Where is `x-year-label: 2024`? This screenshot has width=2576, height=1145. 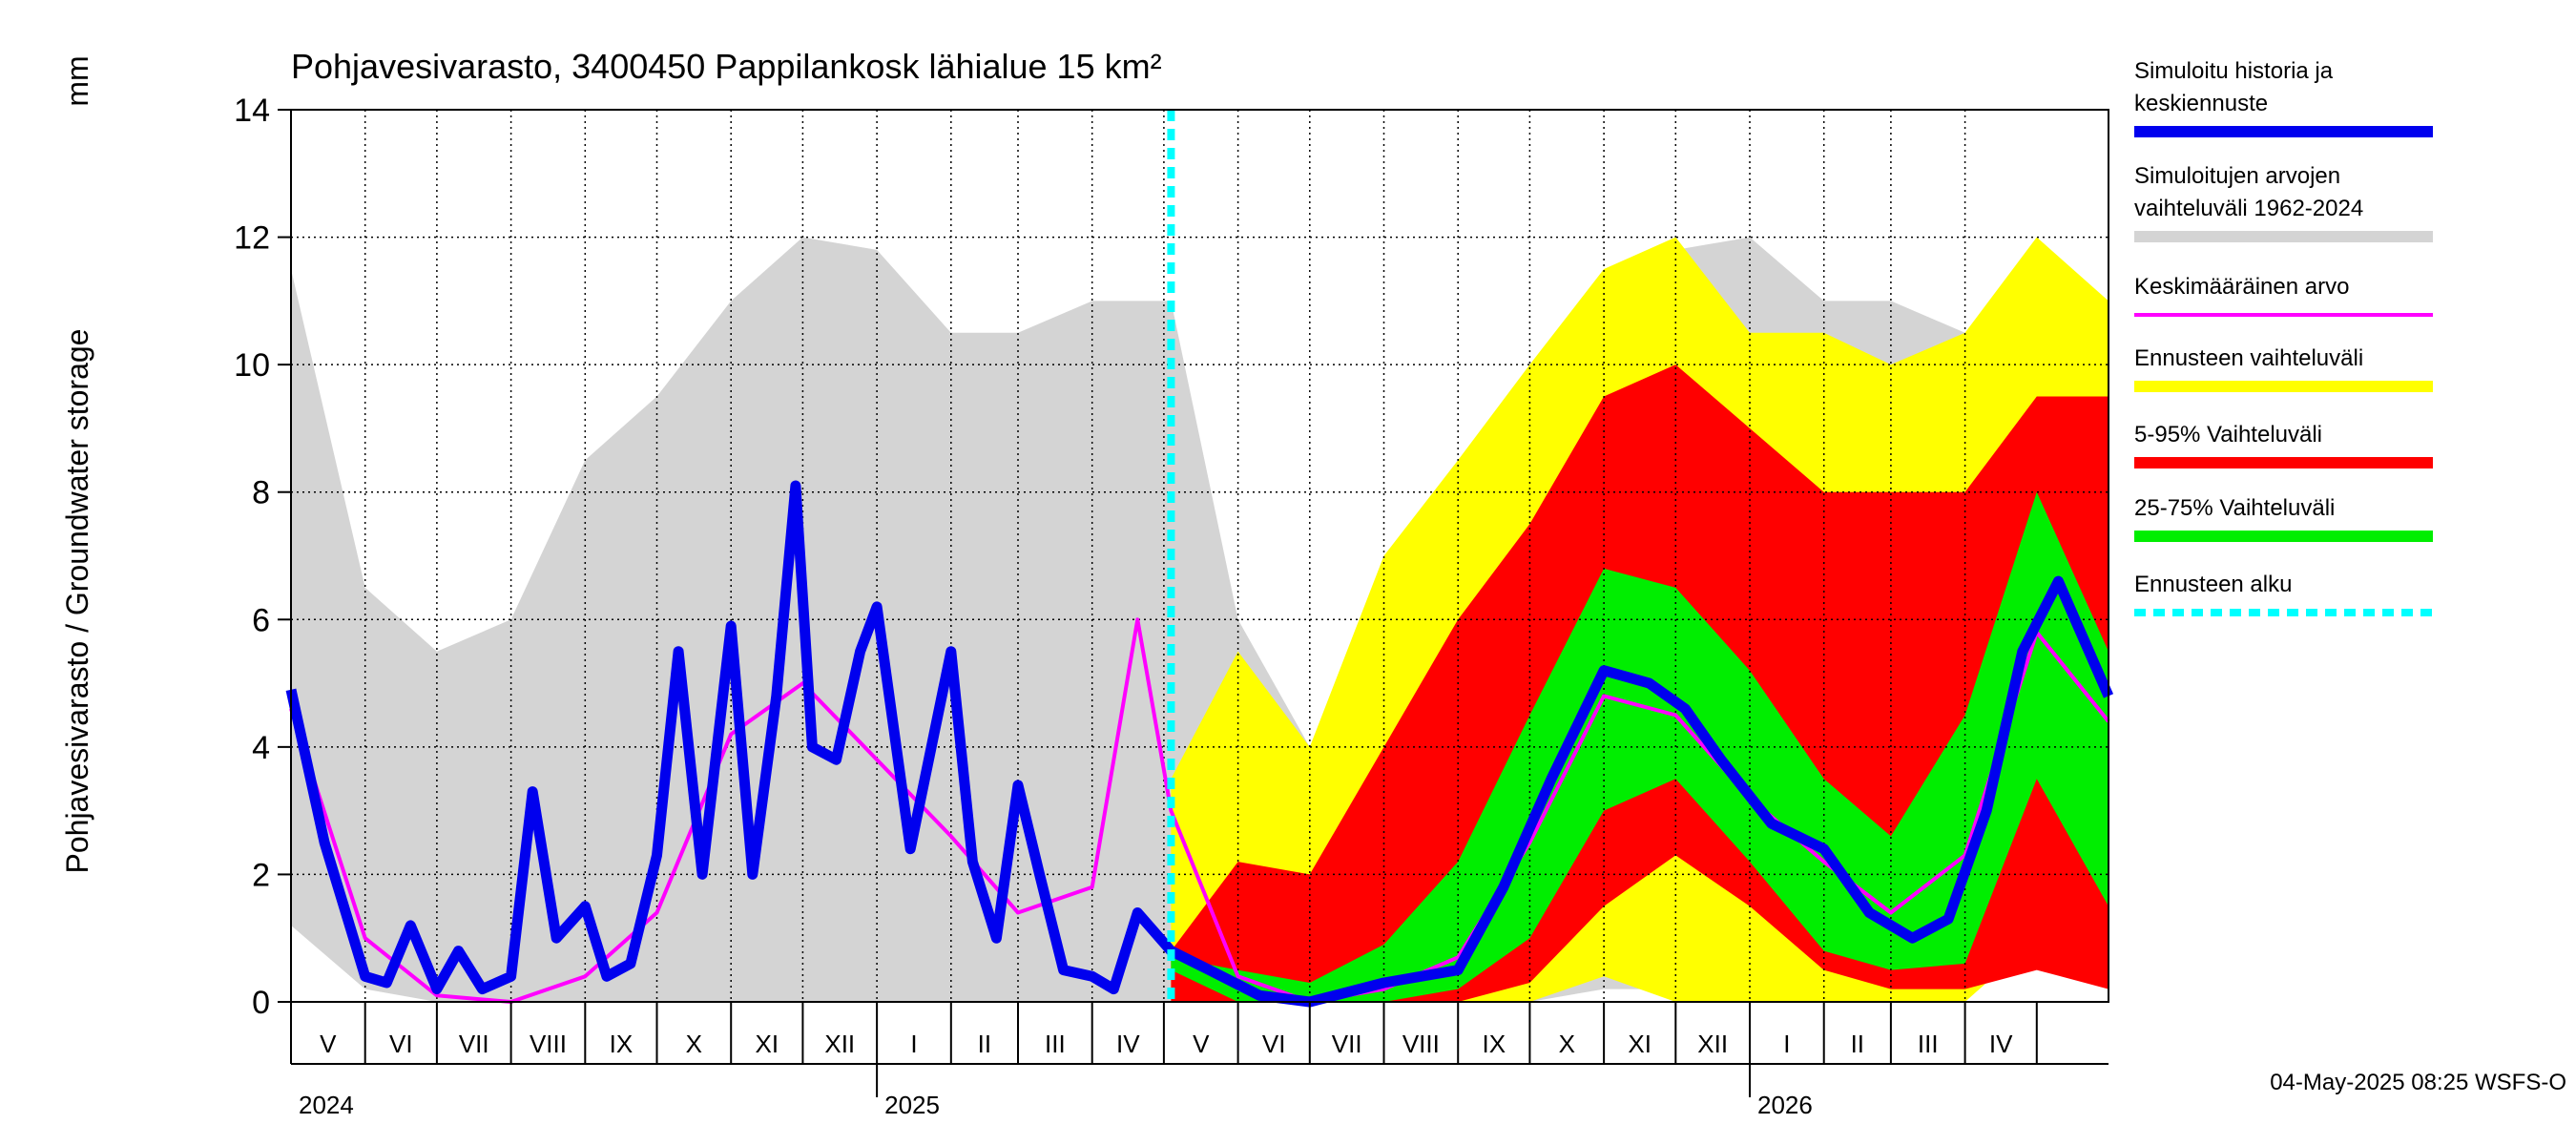
x-year-label: 2024 is located at coordinates (326, 1105).